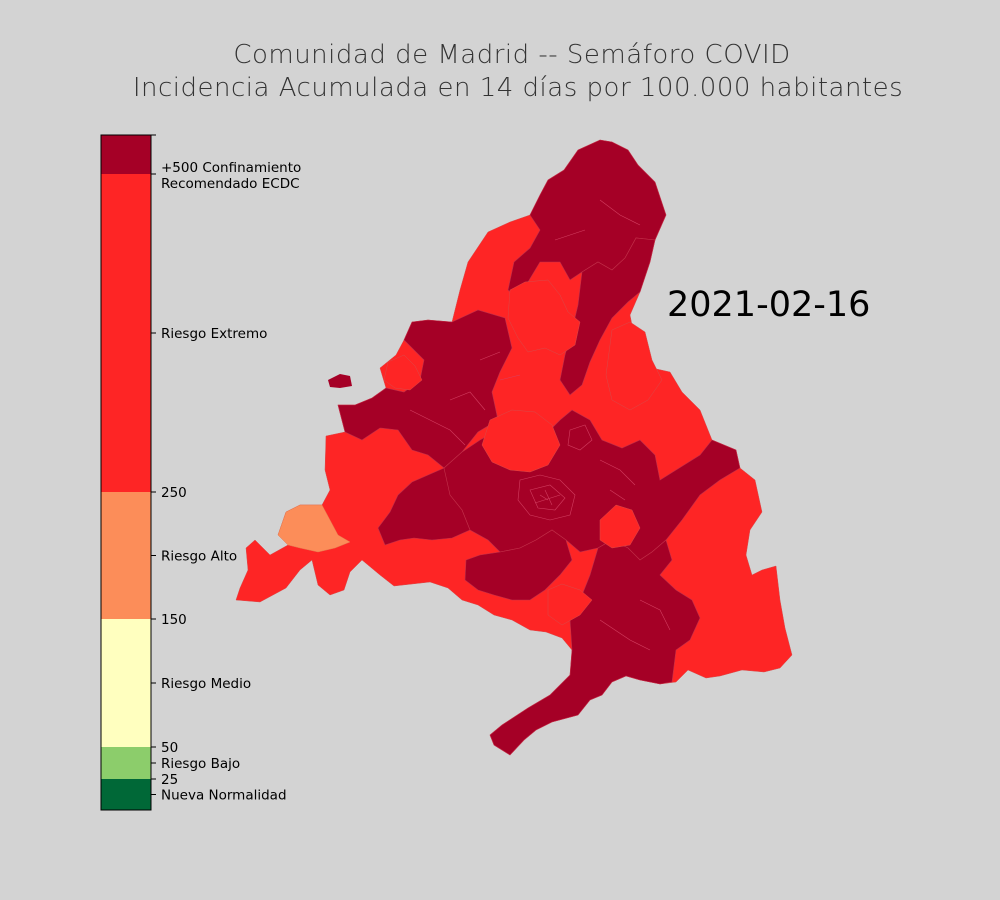  What do you see at coordinates (126, 683) in the screenshot?
I see `colorbar-band-riesgo-medio` at bounding box center [126, 683].